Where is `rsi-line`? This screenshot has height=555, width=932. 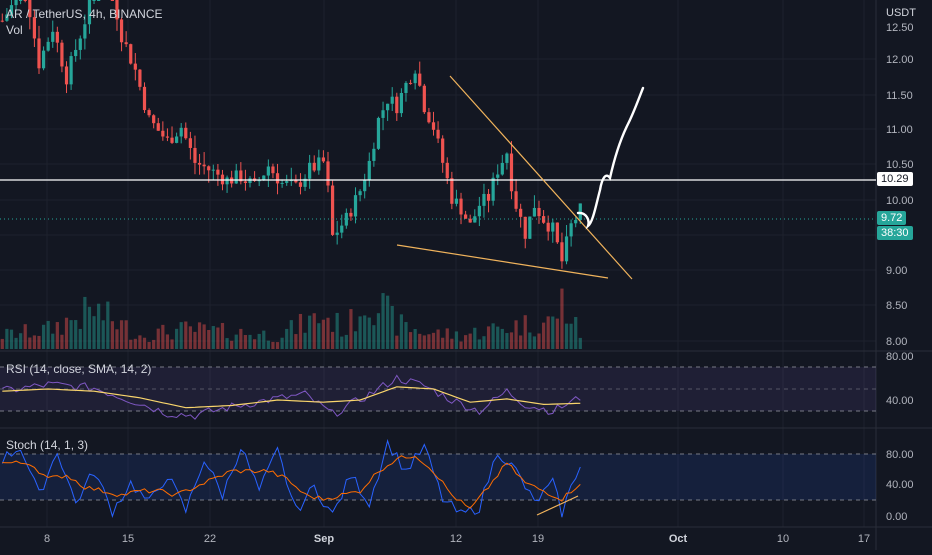 rsi-line is located at coordinates (291, 397).